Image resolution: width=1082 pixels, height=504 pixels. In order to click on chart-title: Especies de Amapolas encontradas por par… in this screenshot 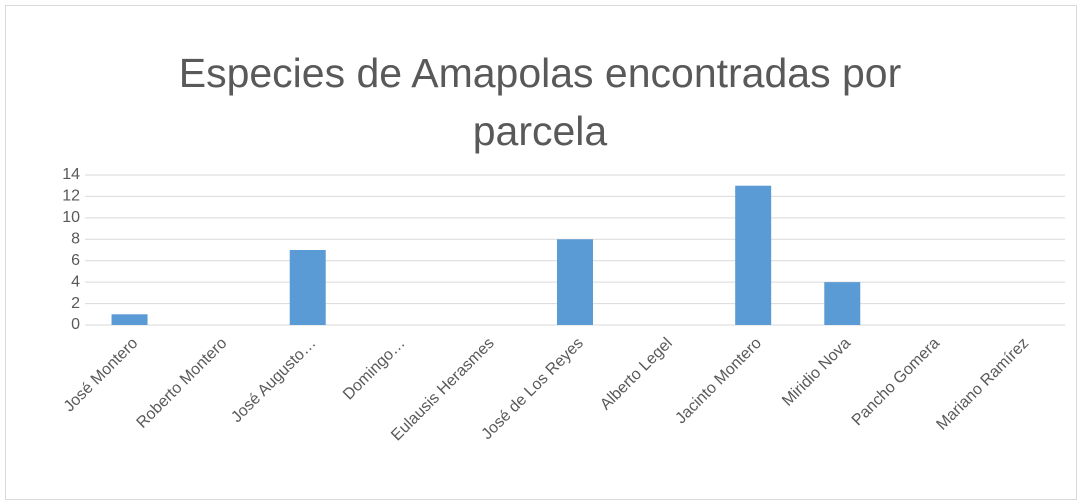, I will do `click(540, 102)`.